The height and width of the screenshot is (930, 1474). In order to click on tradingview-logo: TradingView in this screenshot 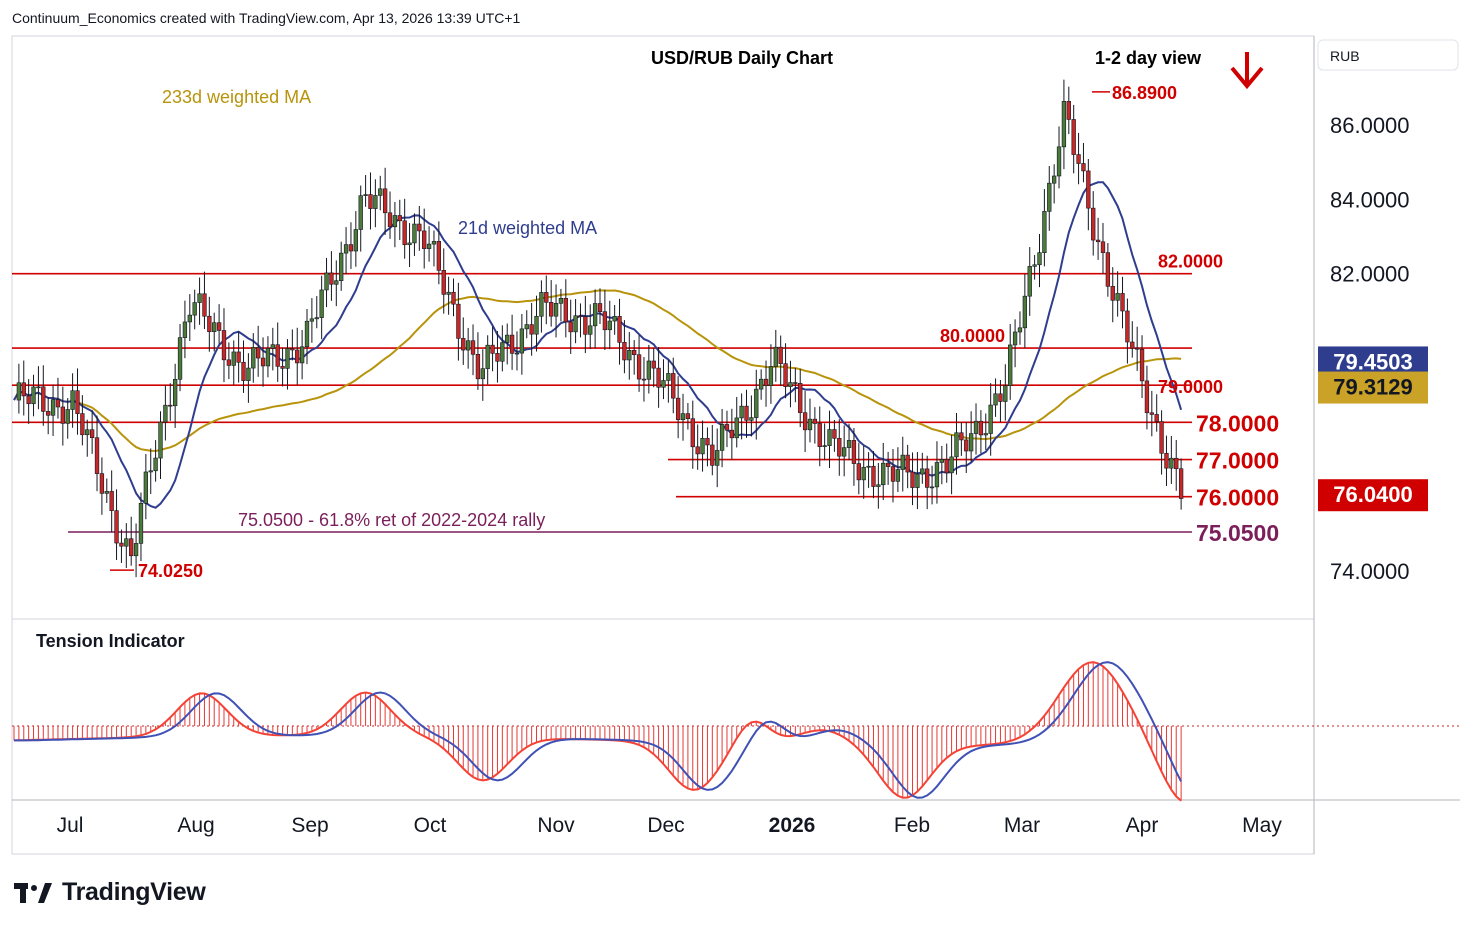, I will do `click(110, 892)`.